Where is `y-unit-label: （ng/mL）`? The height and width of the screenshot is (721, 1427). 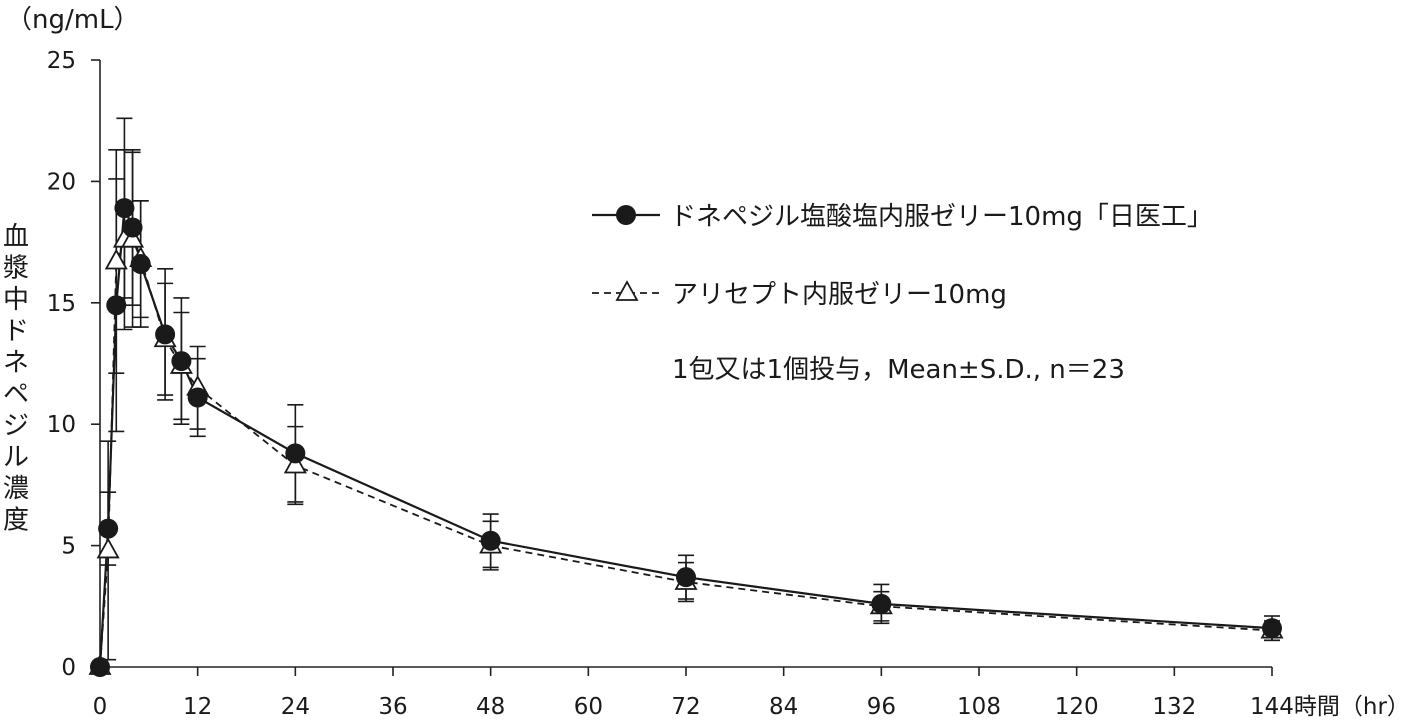 y-unit-label: （ng/mL） is located at coordinates (73, 20).